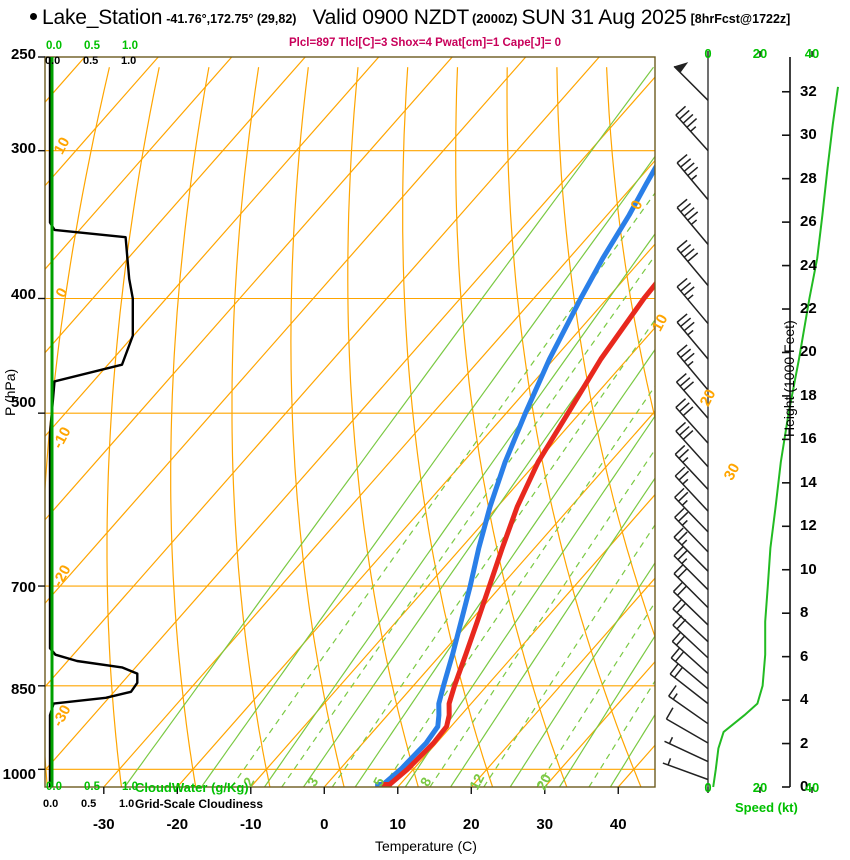 Image resolution: width=850 pixels, height=860 pixels. I want to click on cloudiness-tick-label-bottom: 0.0, so click(51, 804).